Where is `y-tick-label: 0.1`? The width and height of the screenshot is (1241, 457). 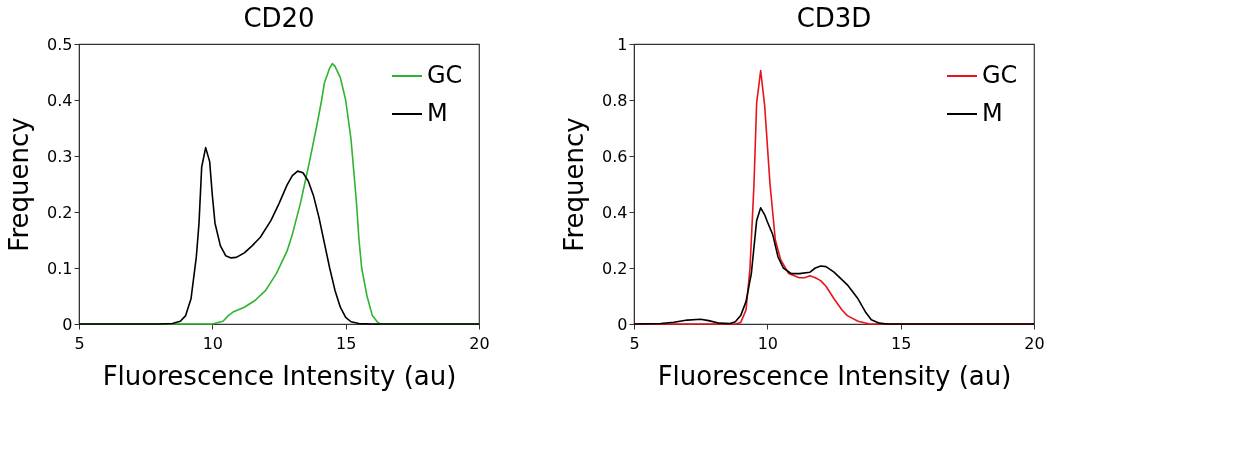 y-tick-label: 0.1 is located at coordinates (60, 268).